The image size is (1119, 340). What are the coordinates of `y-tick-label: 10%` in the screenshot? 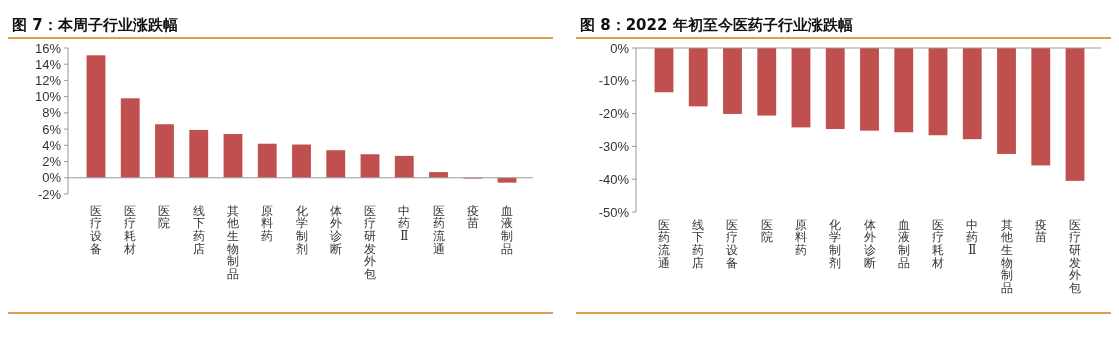 It's located at (48, 97).